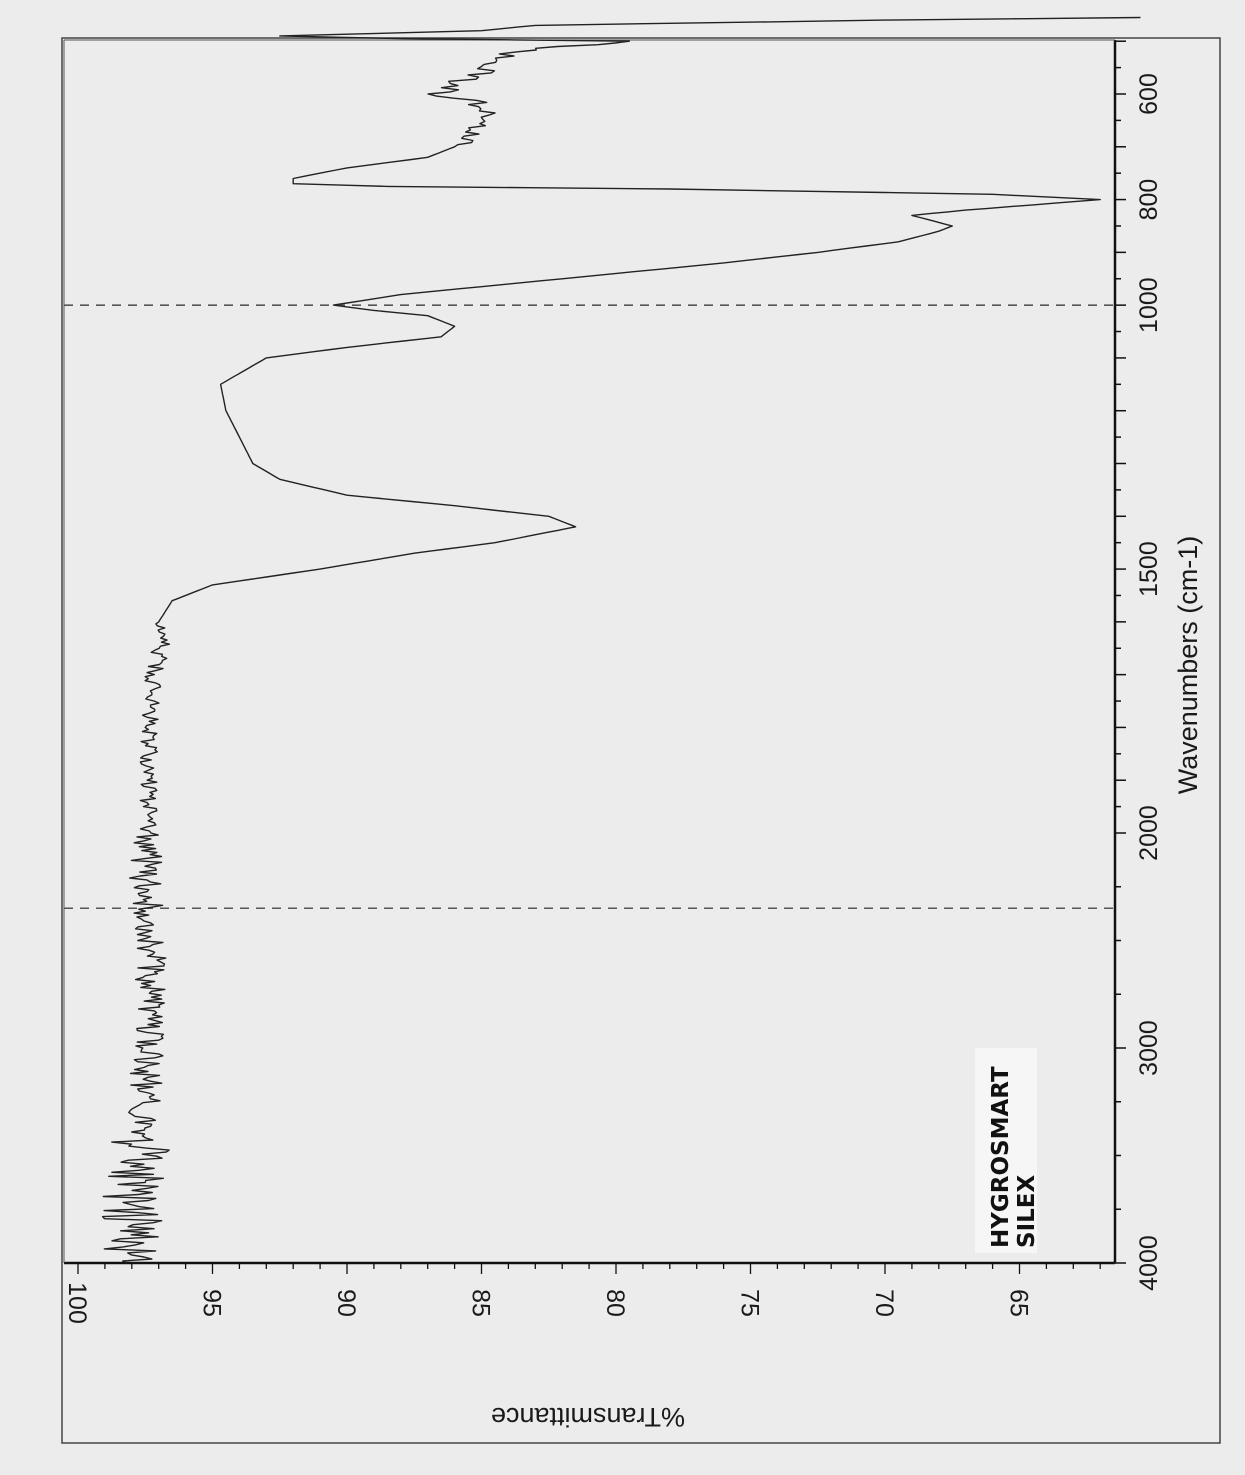 This screenshot has width=1245, height=1475. What do you see at coordinates (1149, 569) in the screenshot?
I see `x-tick-label: 1500` at bounding box center [1149, 569].